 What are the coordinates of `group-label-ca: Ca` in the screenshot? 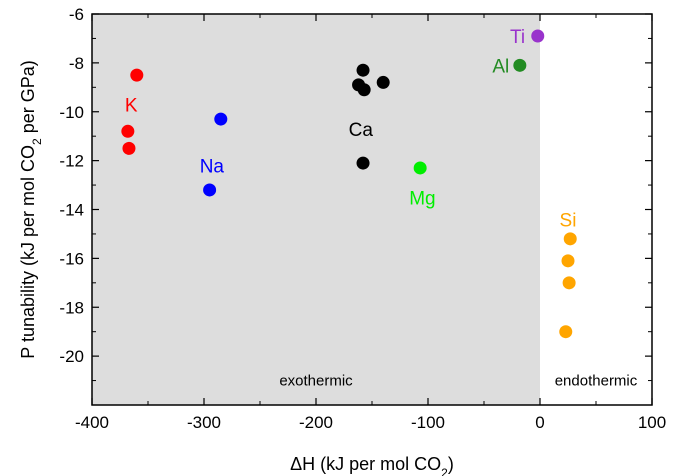 It's located at (361, 130).